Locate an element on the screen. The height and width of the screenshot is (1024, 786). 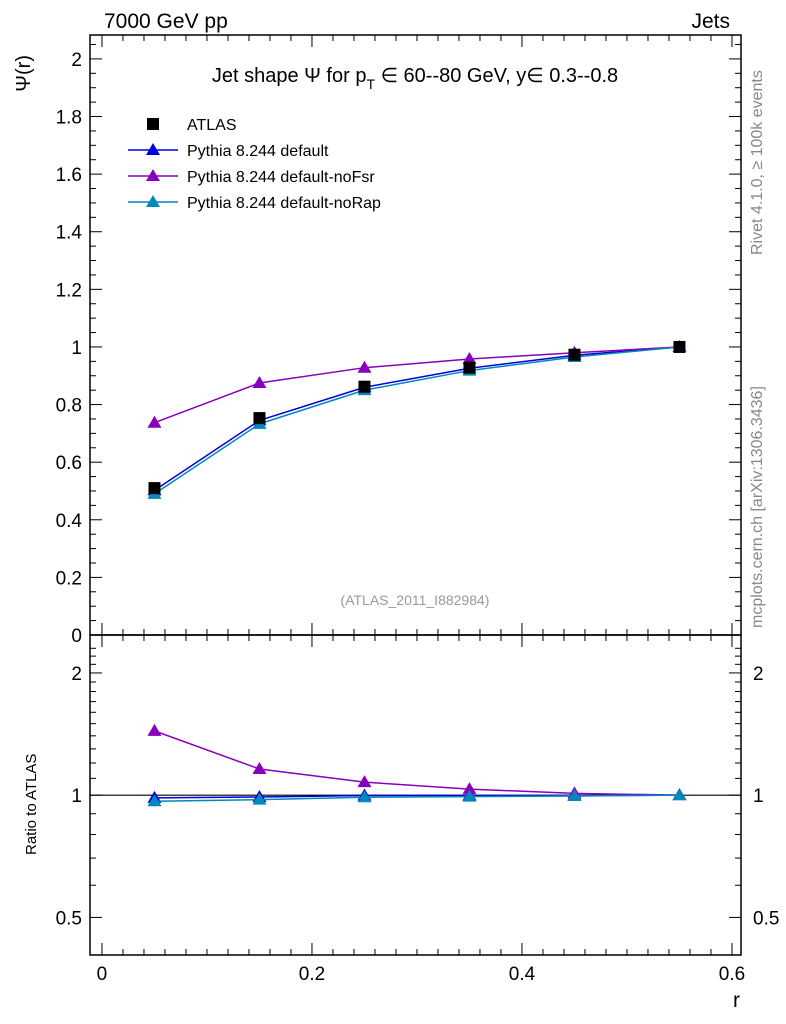
legend-label: ATLAS is located at coordinates (212, 125).